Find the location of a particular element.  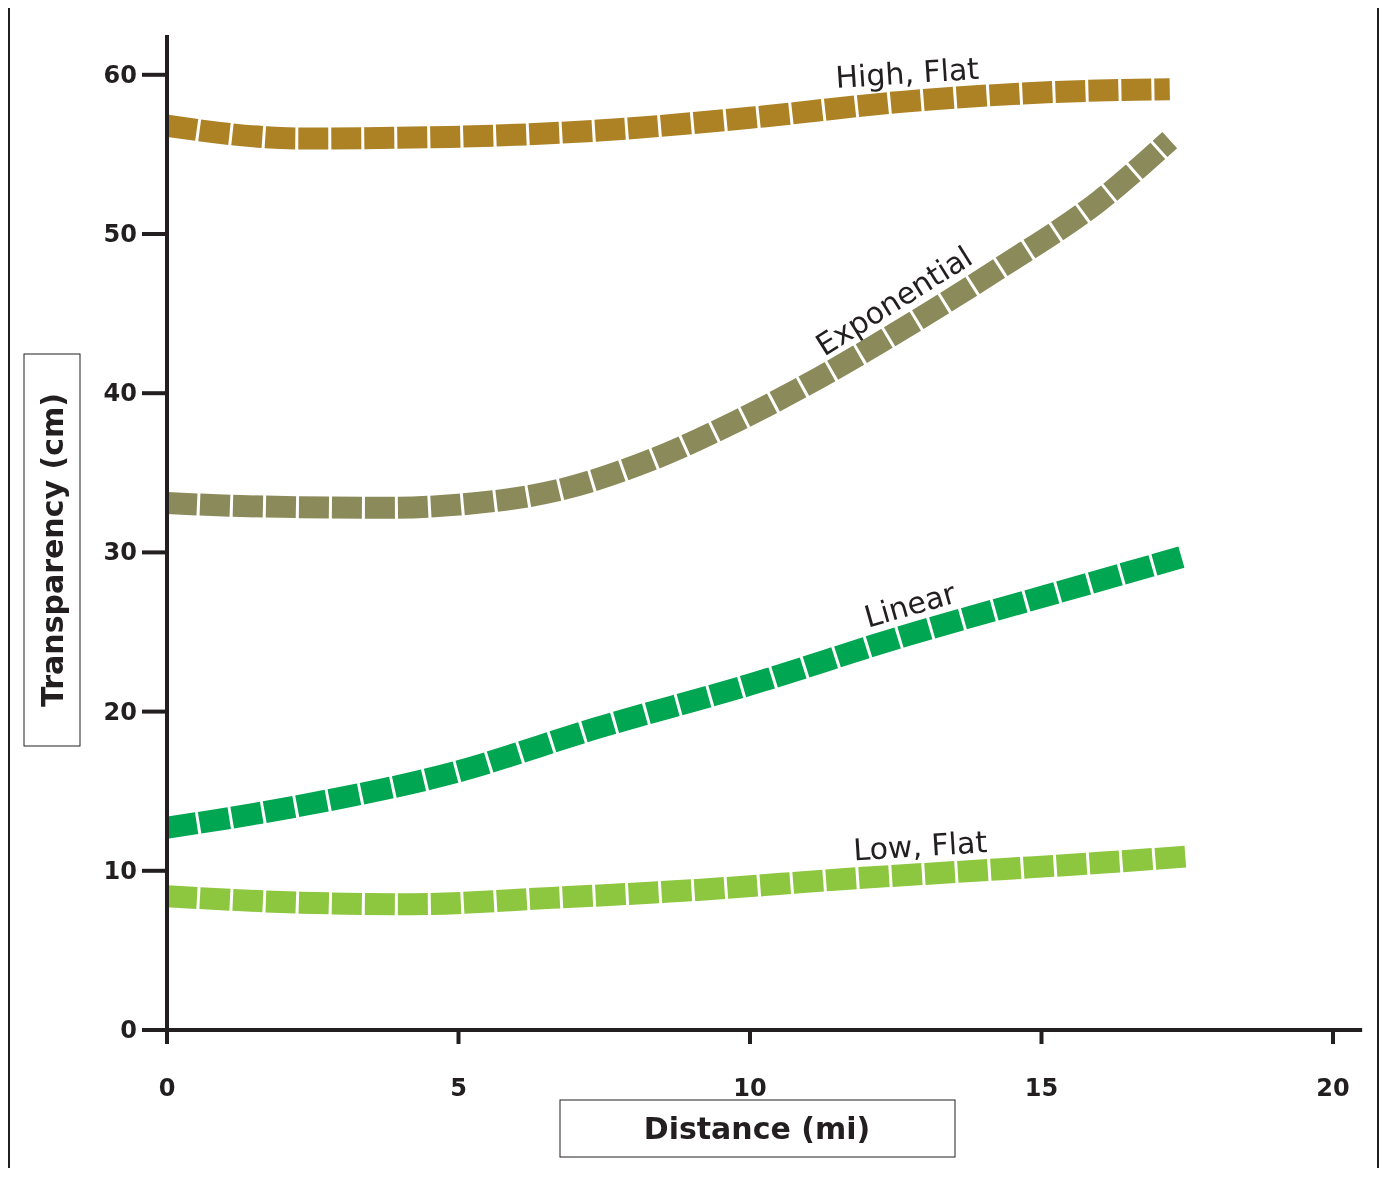

x-axis-title: Distance (mi) is located at coordinates (757, 1128).